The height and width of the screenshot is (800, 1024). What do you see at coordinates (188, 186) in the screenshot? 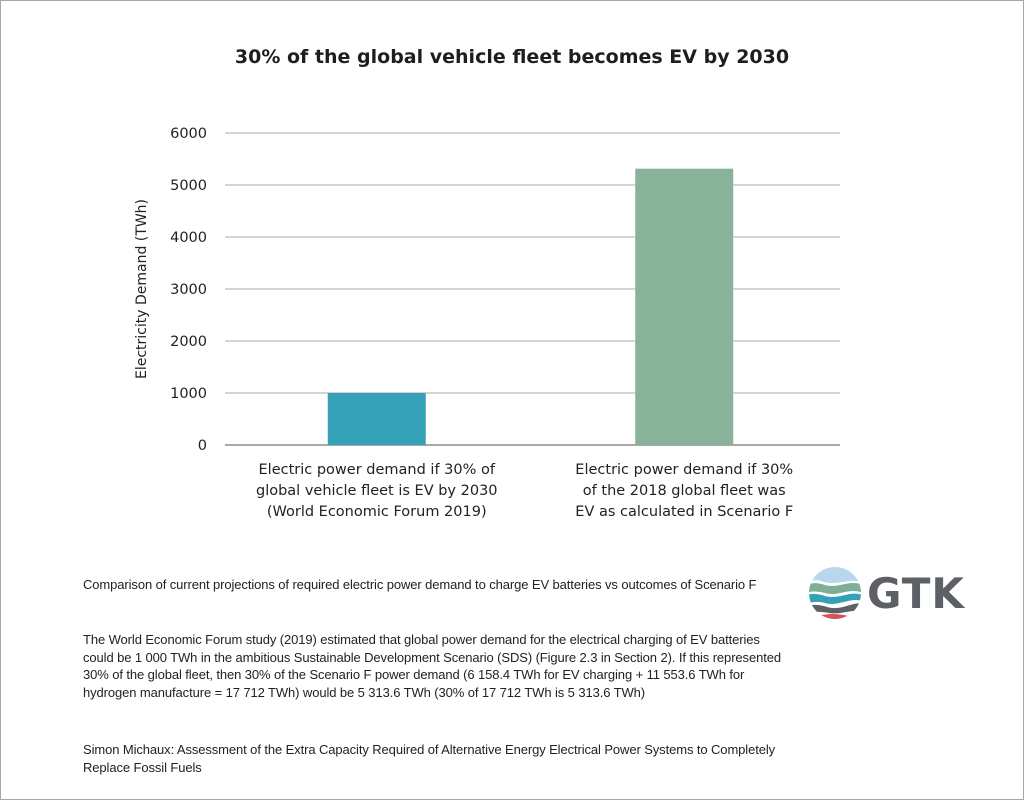
I see `y-tick-label: 5000` at bounding box center [188, 186].